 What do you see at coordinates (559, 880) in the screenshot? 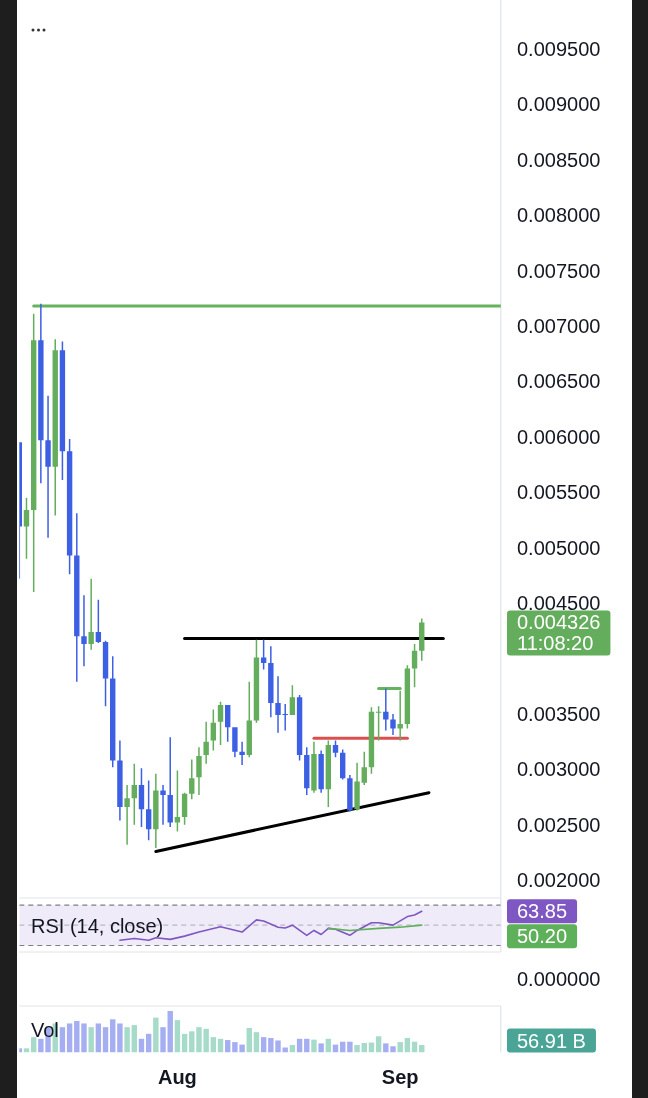
I see `y-tick-label: 0.002000` at bounding box center [559, 880].